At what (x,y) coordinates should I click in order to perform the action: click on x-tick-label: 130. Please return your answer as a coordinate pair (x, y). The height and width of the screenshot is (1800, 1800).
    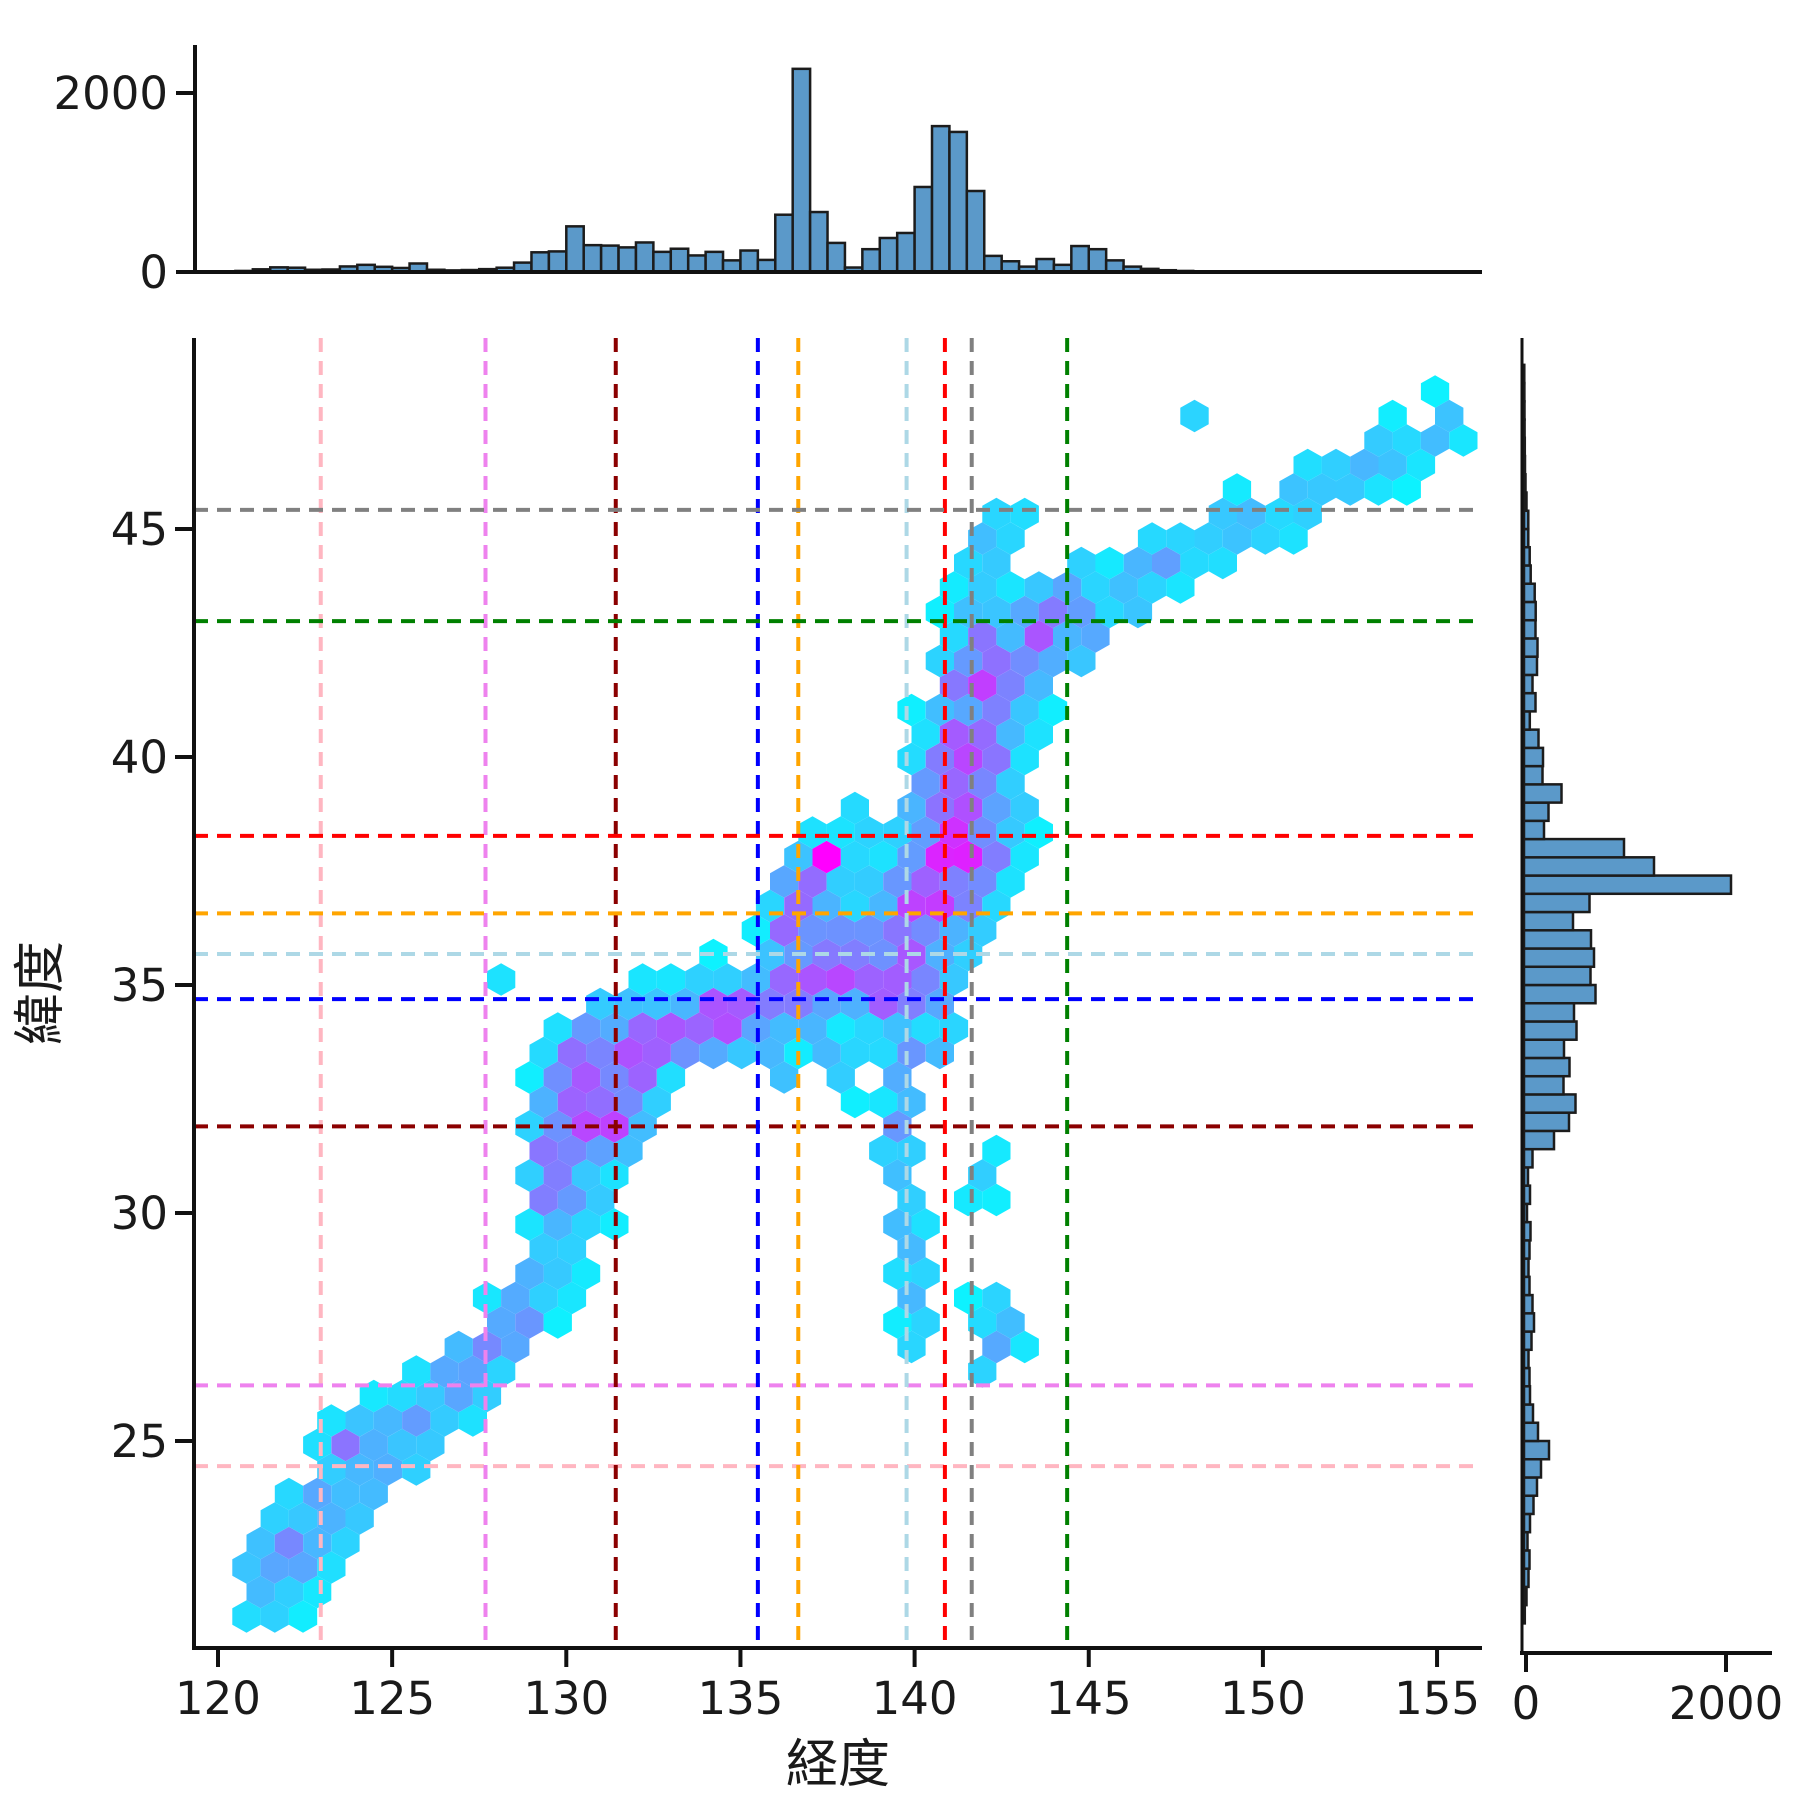
    Looking at the image, I should click on (566, 1698).